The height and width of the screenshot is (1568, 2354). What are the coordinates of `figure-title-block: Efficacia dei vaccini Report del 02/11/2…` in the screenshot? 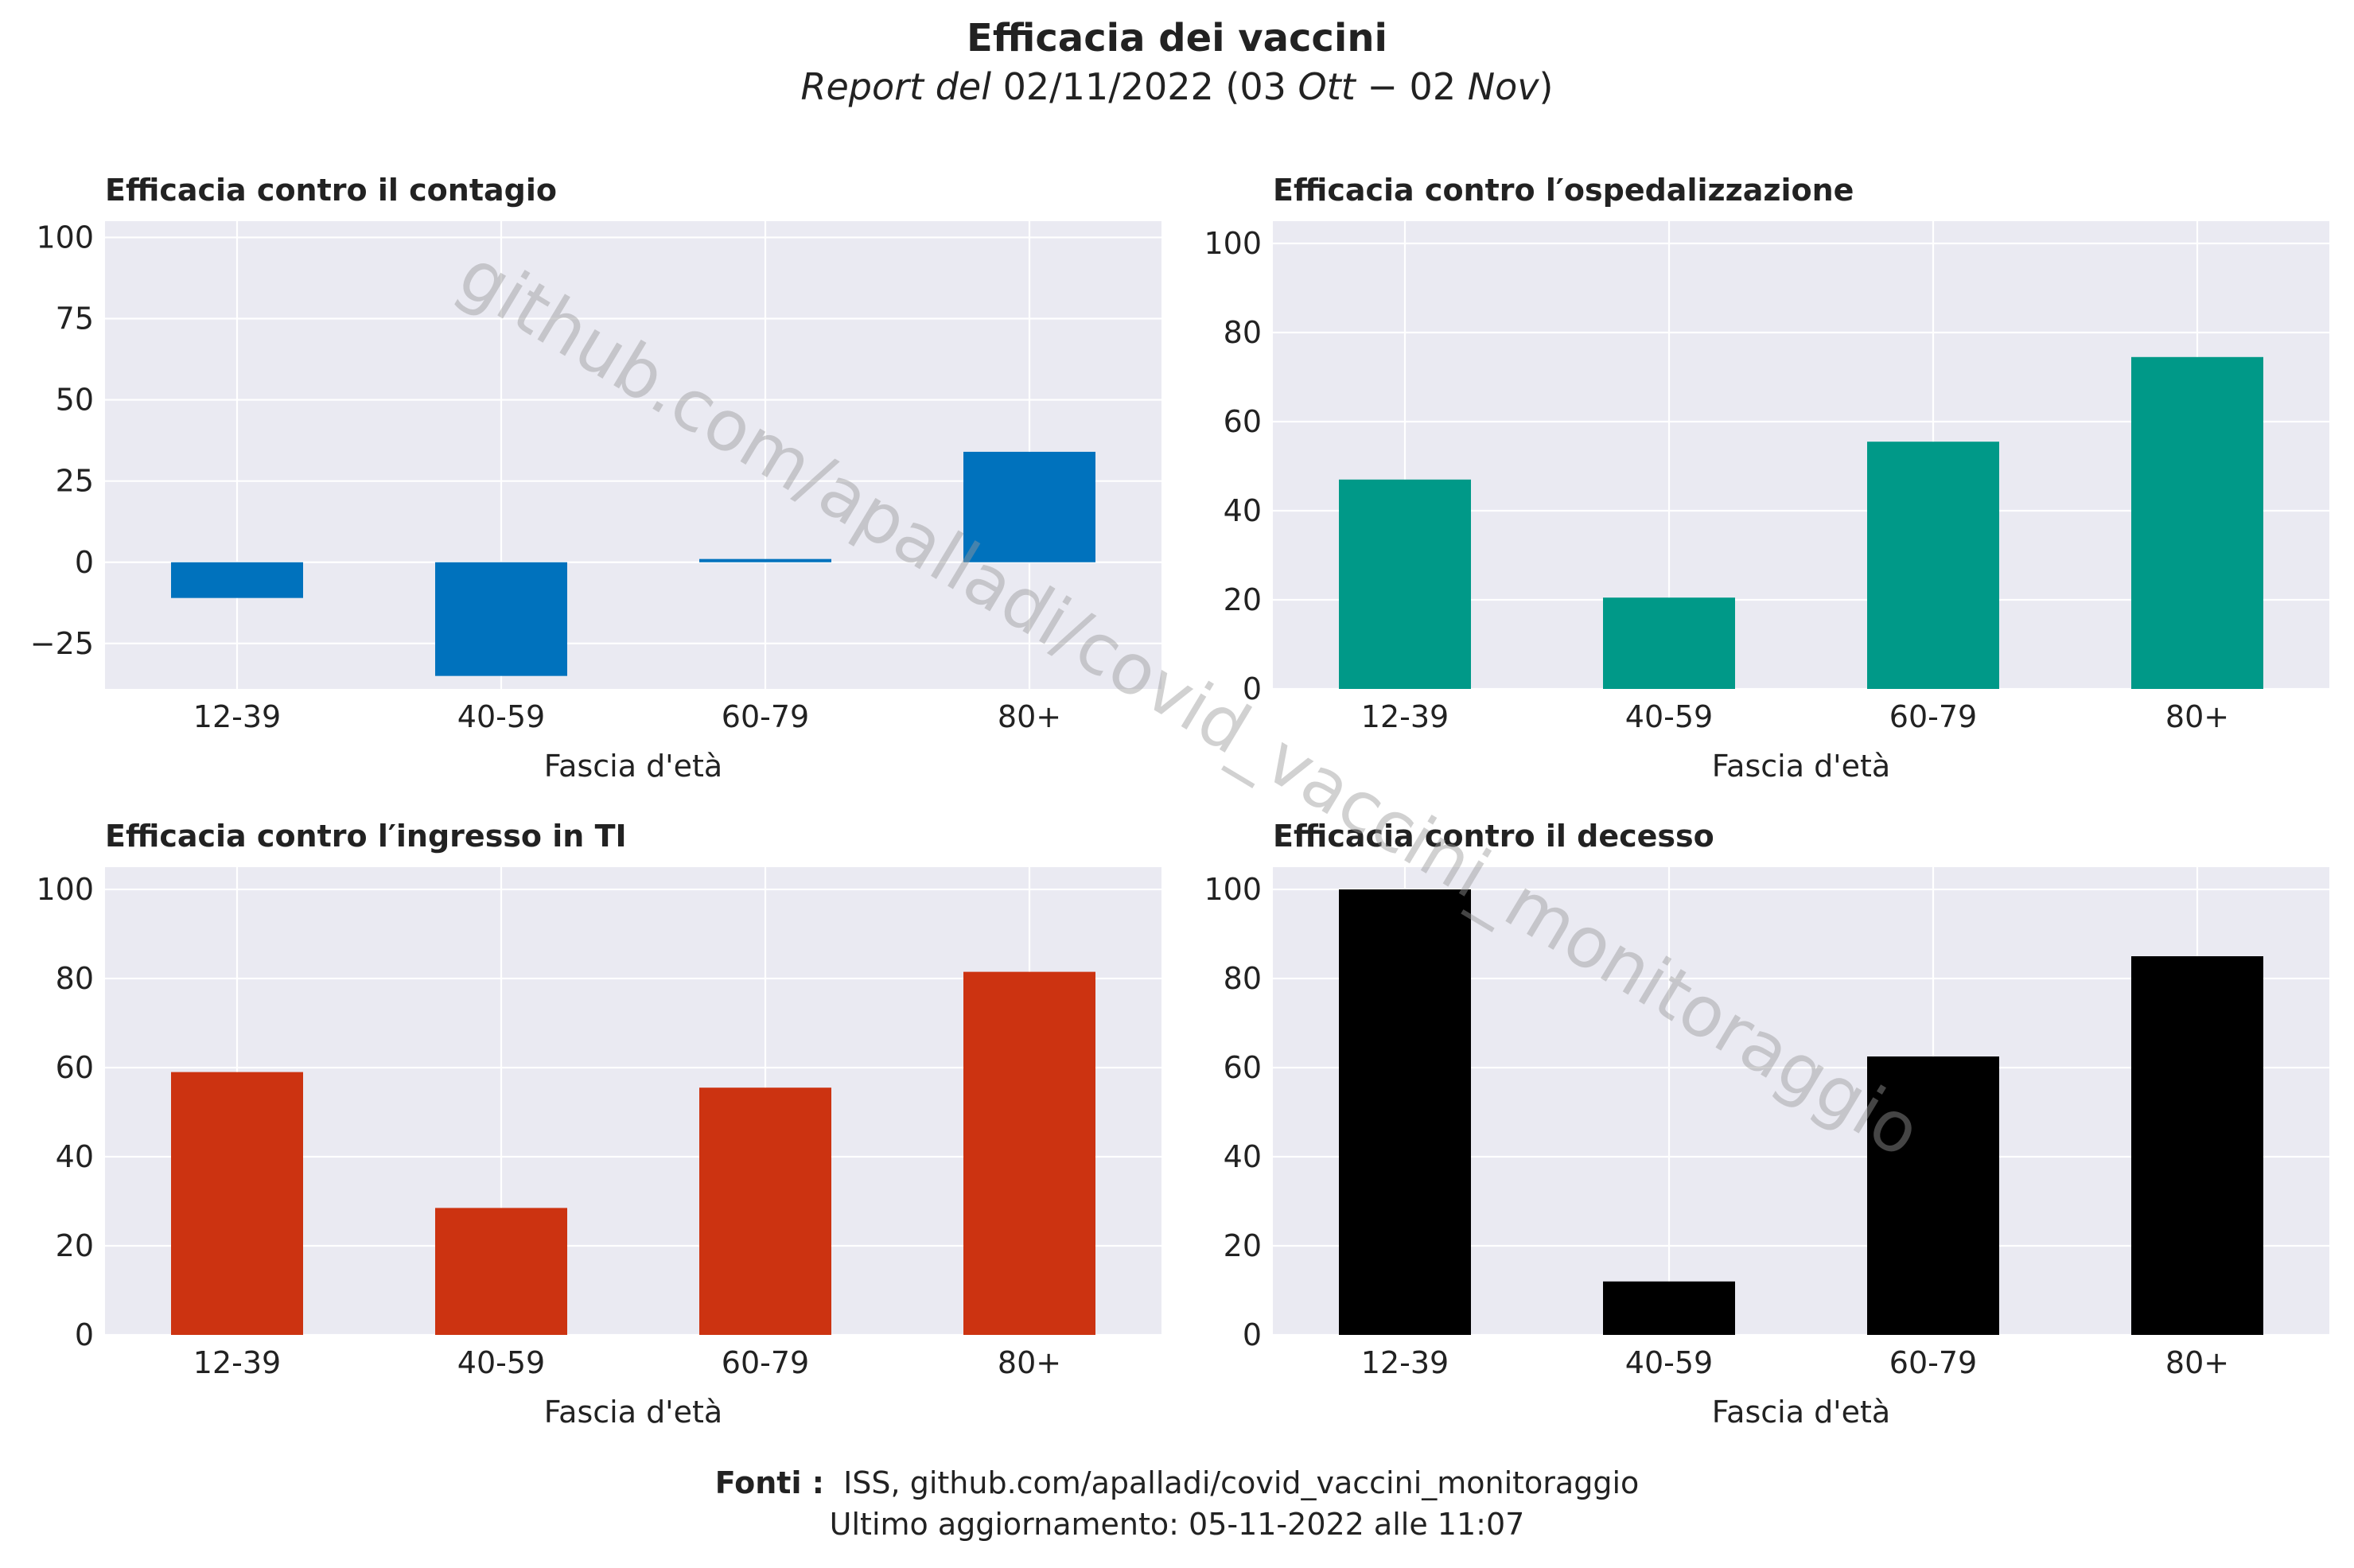 It's located at (1177, 62).